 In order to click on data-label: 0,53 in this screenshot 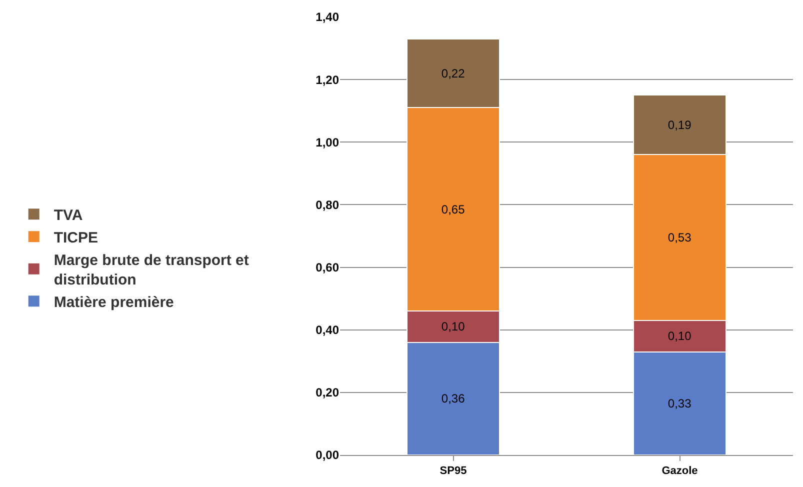, I will do `click(680, 237)`.